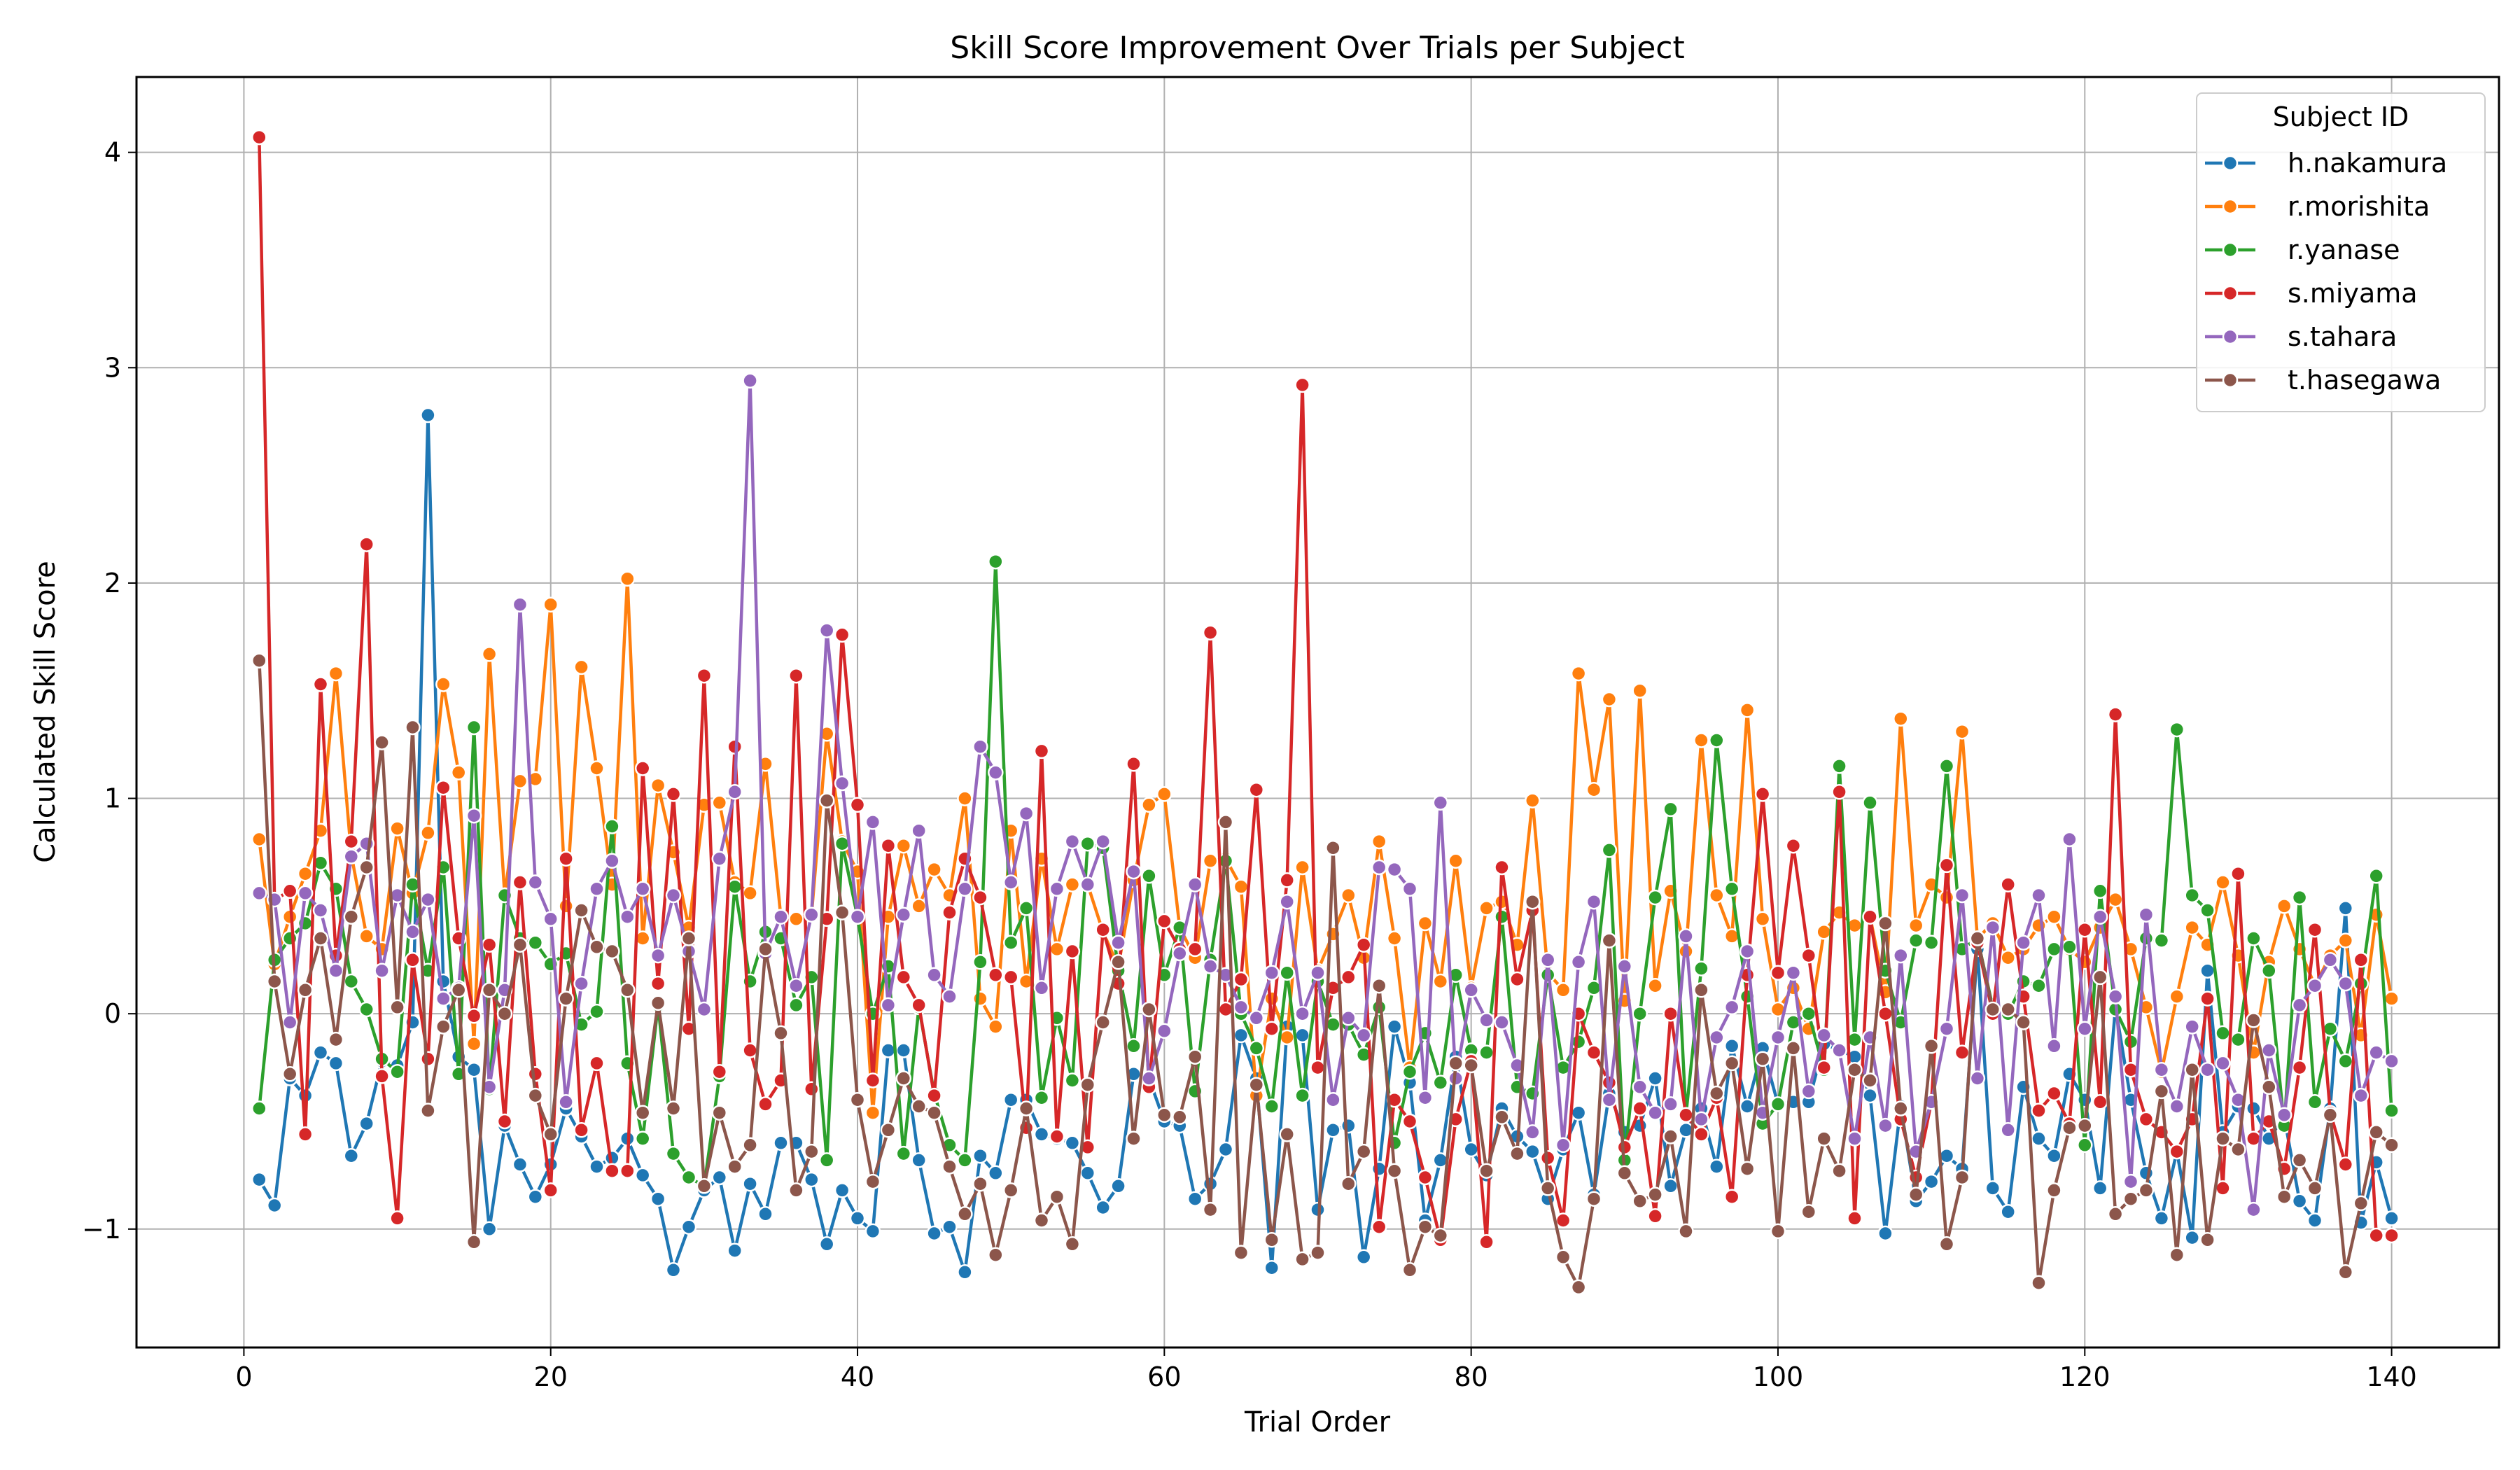 The width and height of the screenshot is (2520, 1470). What do you see at coordinates (2311, 293) in the screenshot?
I see `legend-item: s.miyama` at bounding box center [2311, 293].